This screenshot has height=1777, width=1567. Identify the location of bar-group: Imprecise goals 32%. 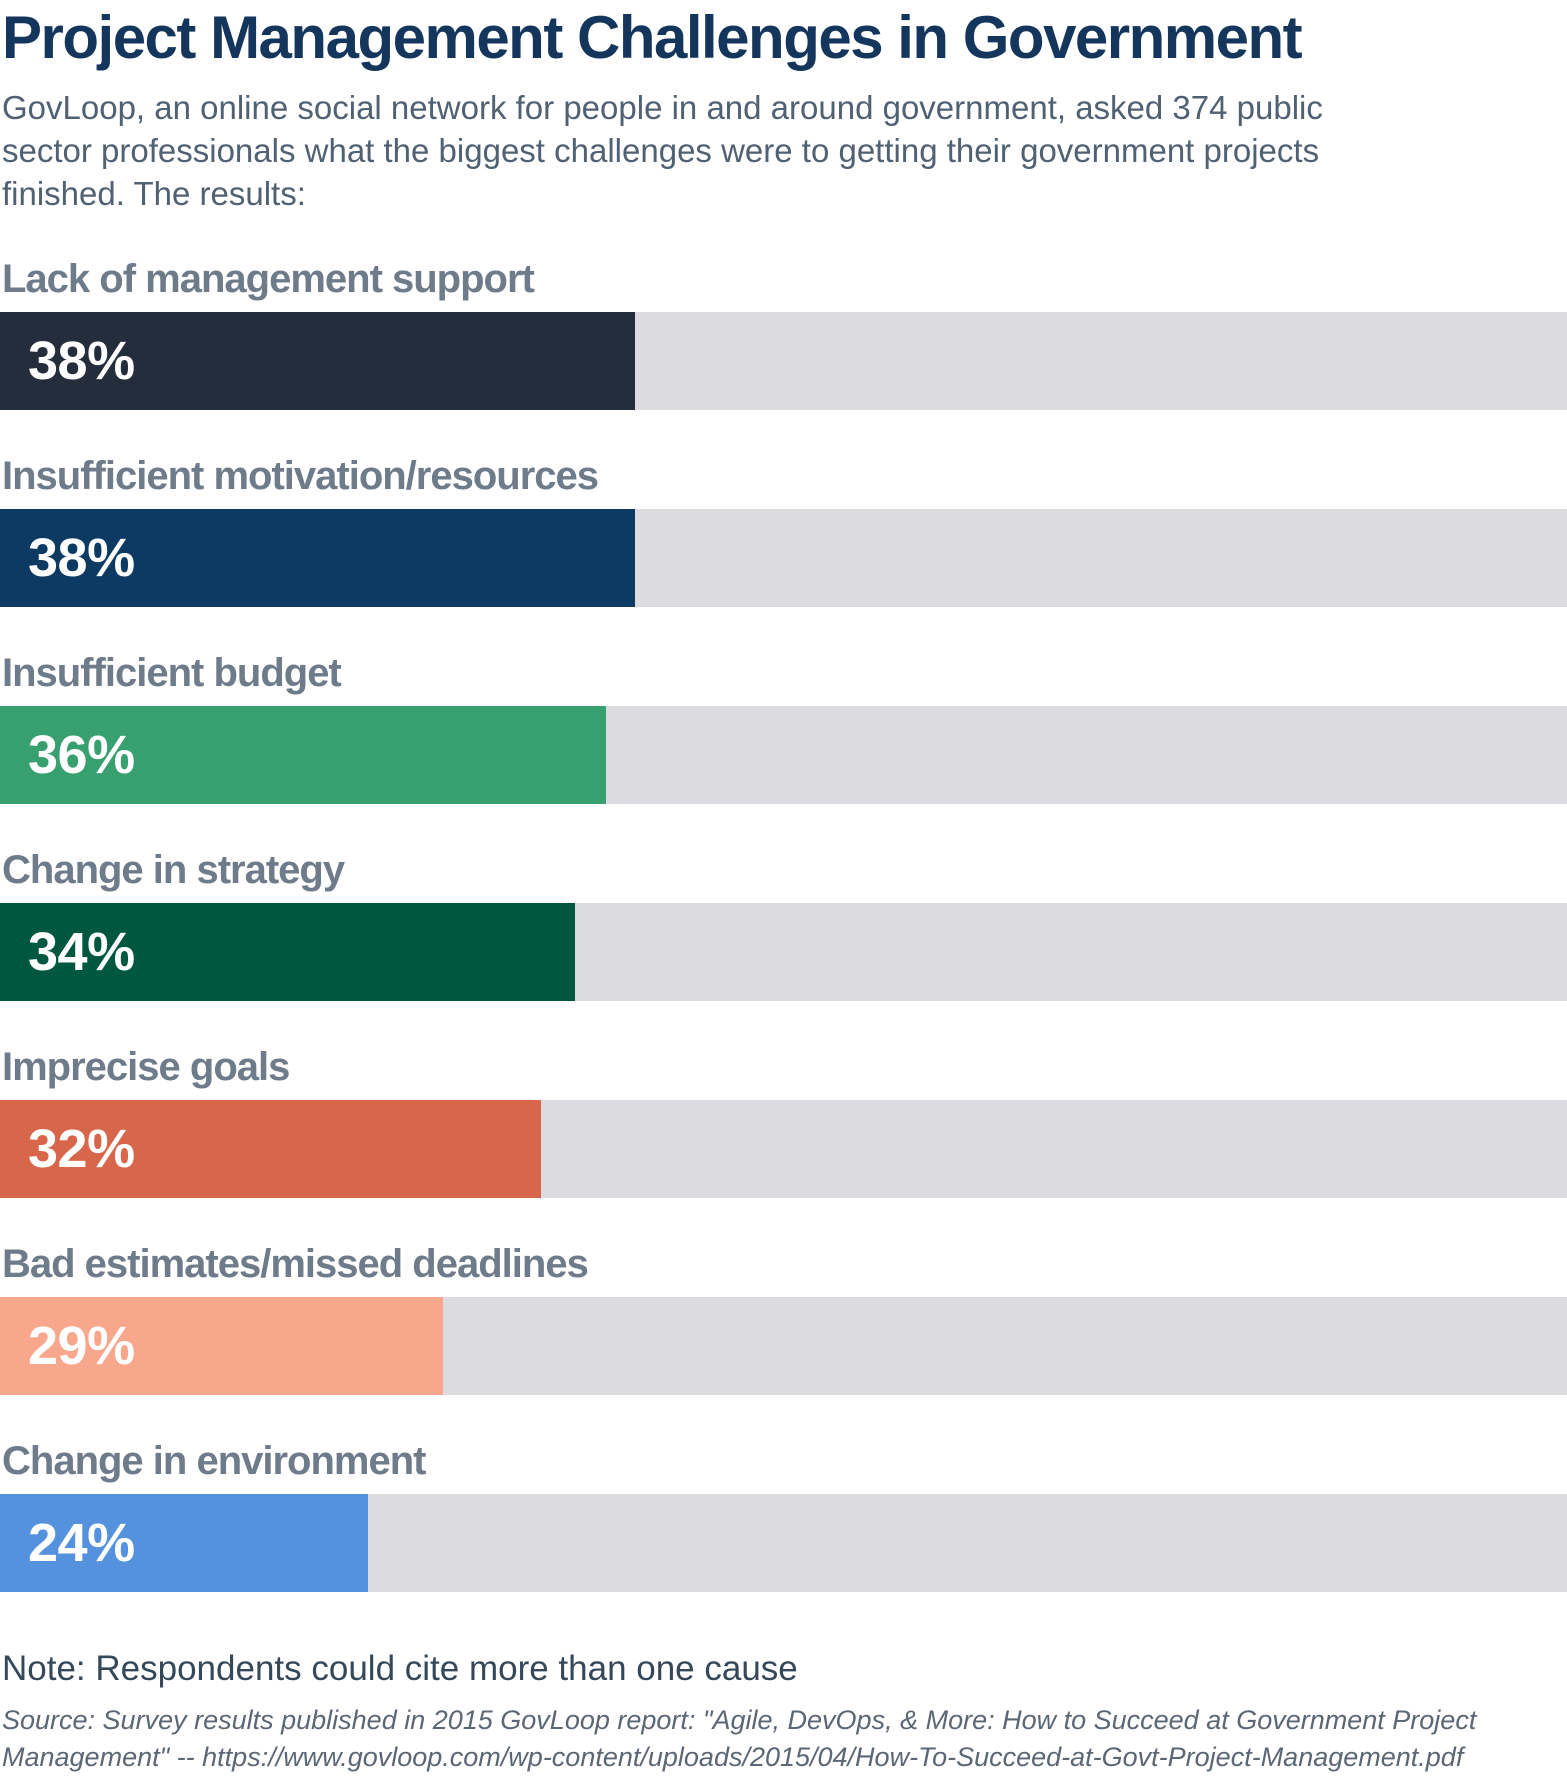
(783, 1121).